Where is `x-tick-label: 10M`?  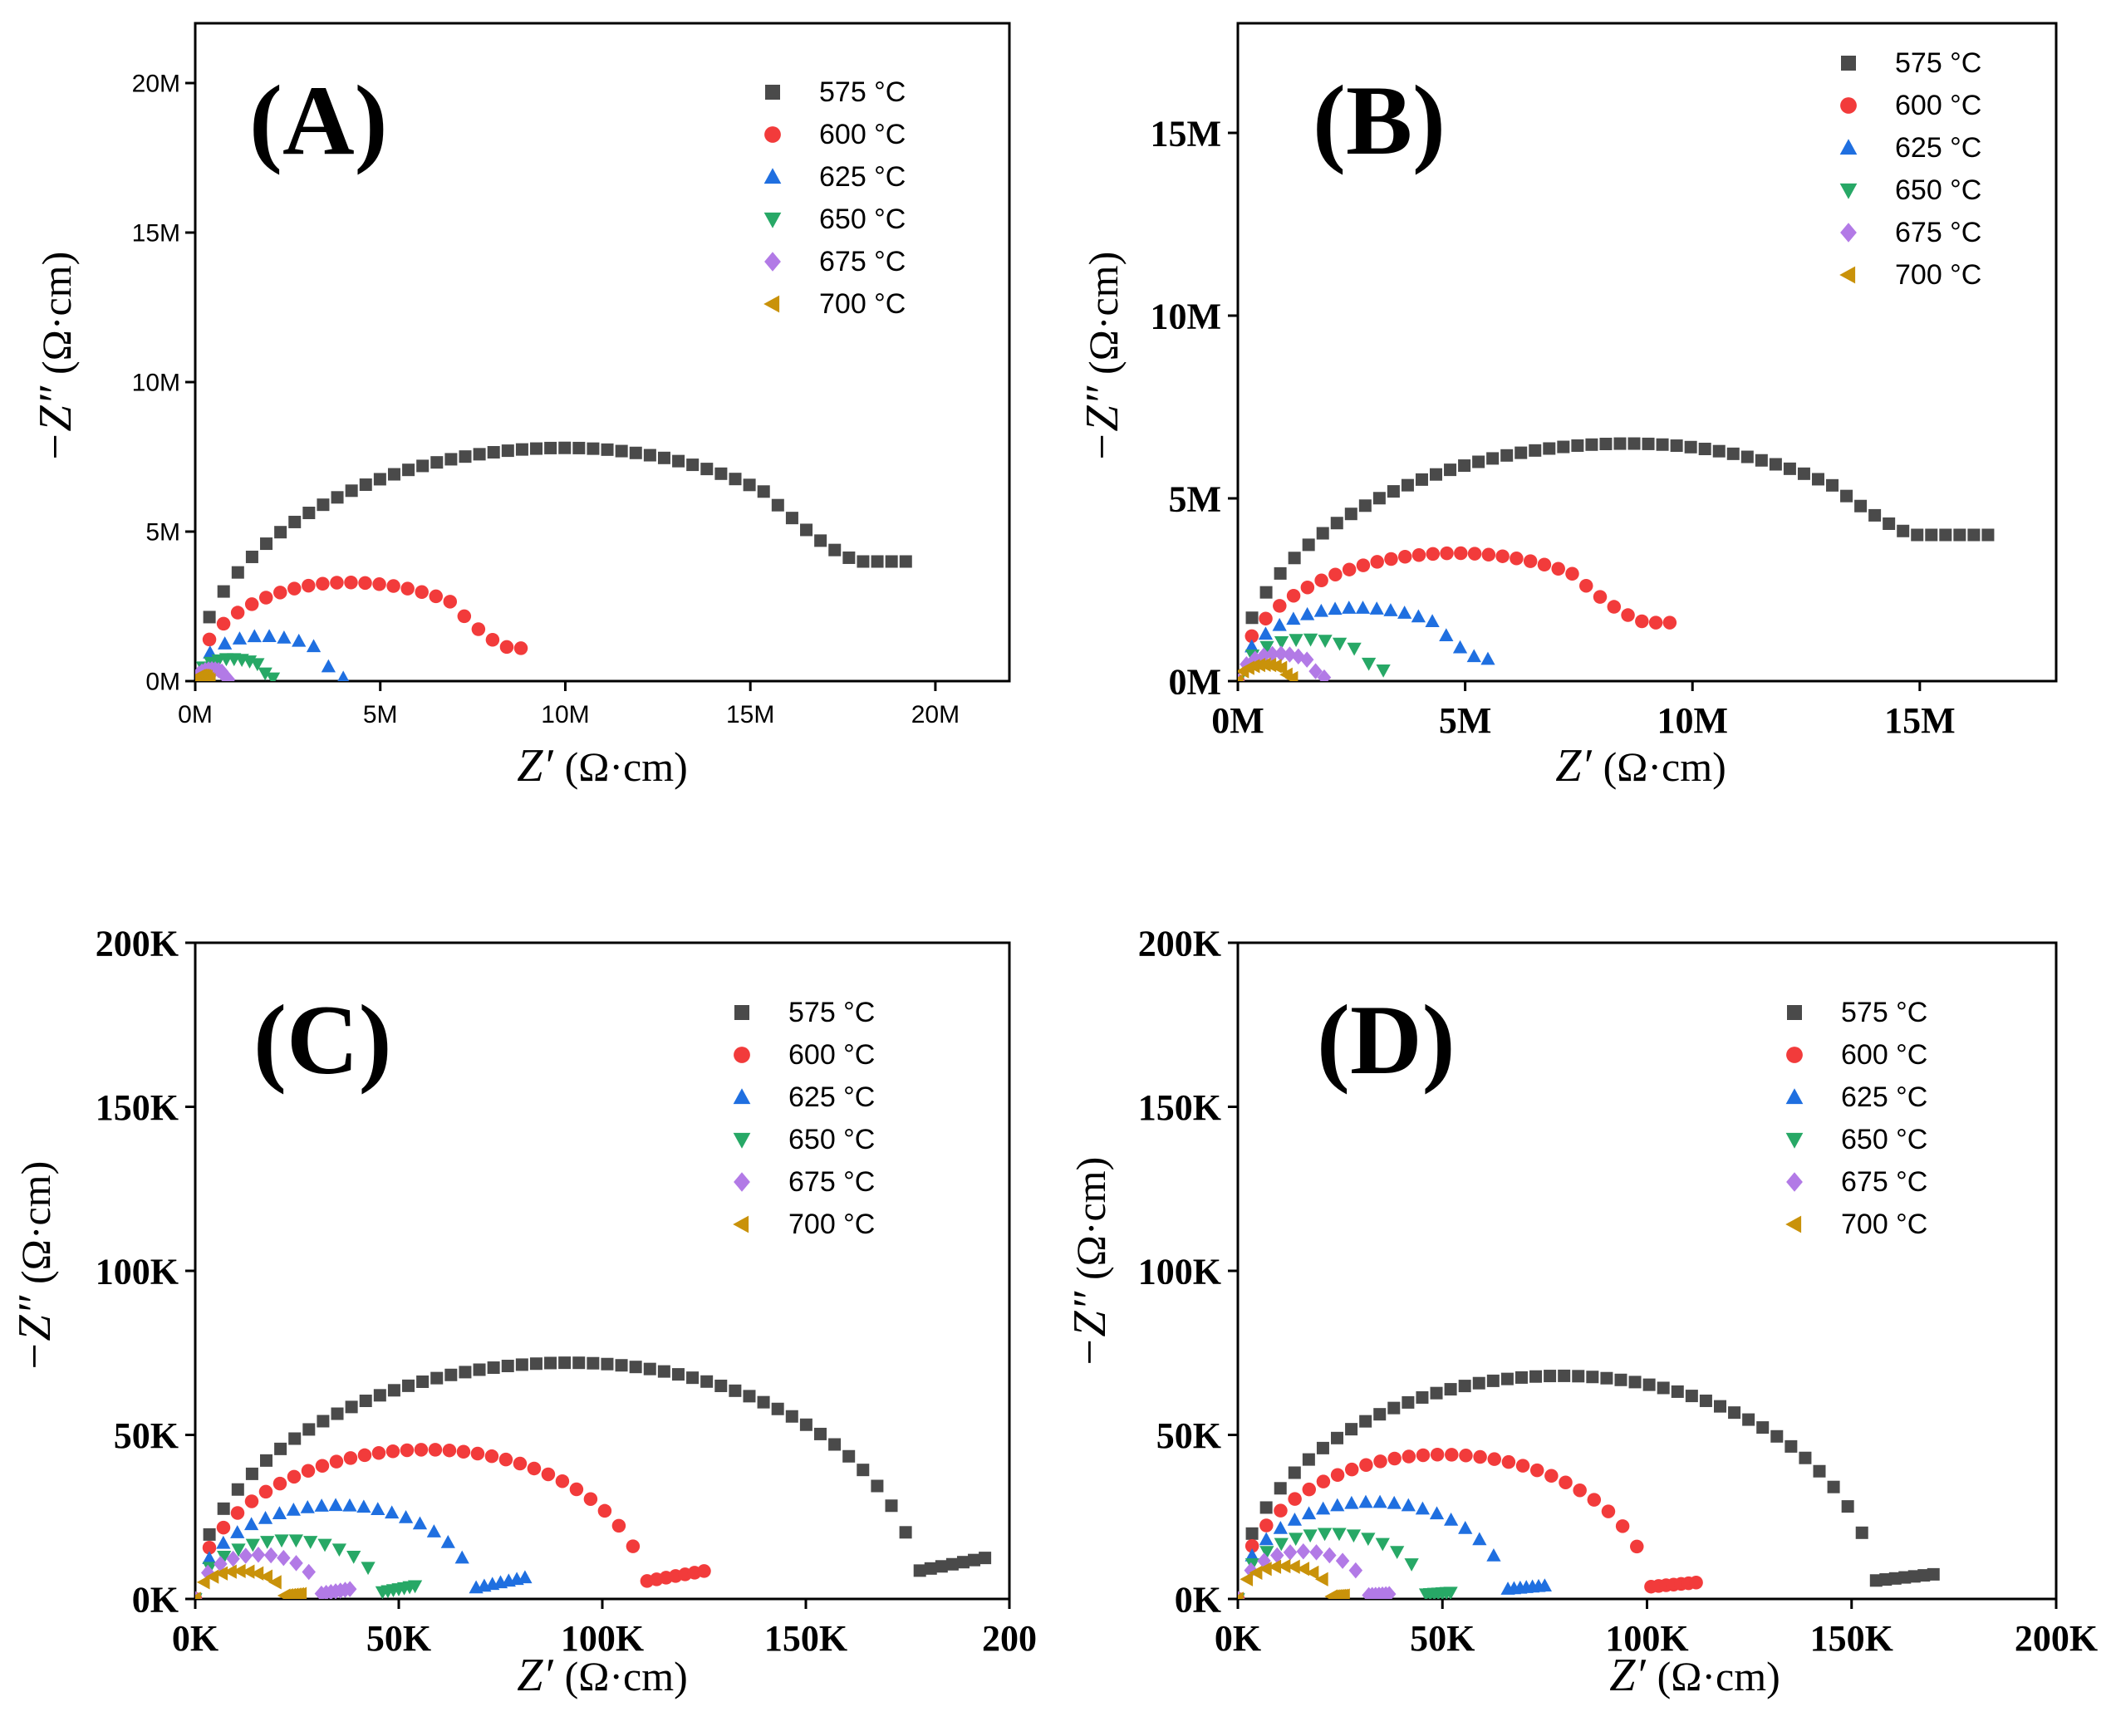 x-tick-label: 10M is located at coordinates (1692, 720).